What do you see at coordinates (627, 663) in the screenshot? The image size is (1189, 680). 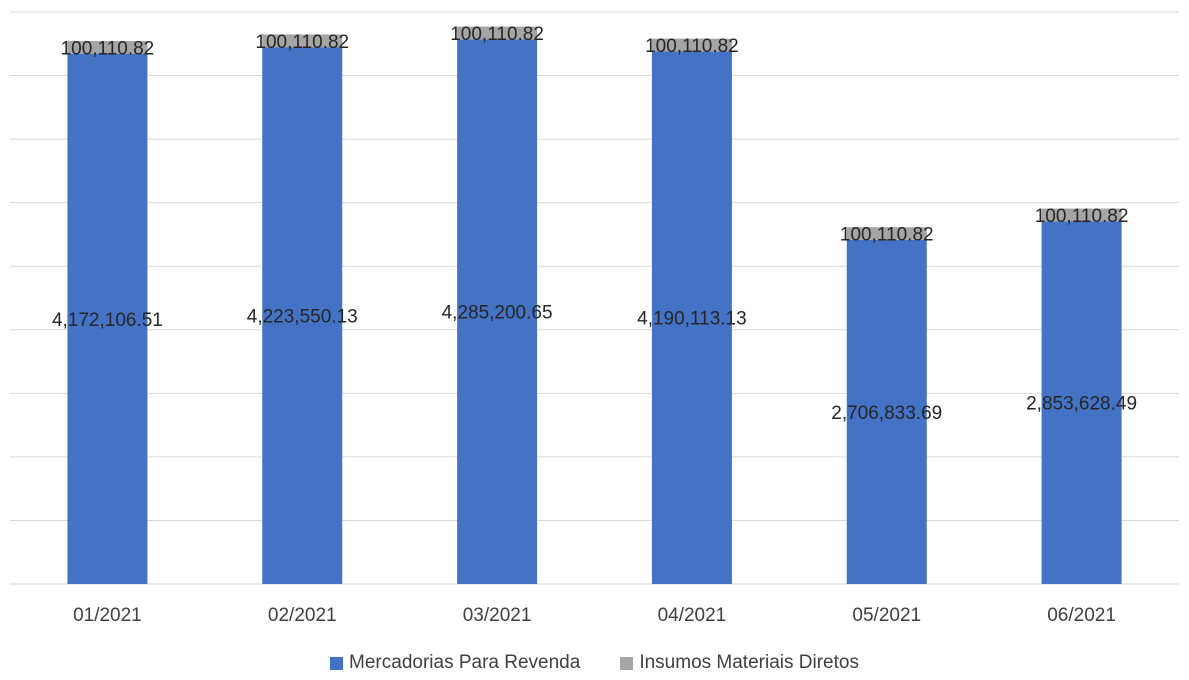 I see `legend-swatch-insumos` at bounding box center [627, 663].